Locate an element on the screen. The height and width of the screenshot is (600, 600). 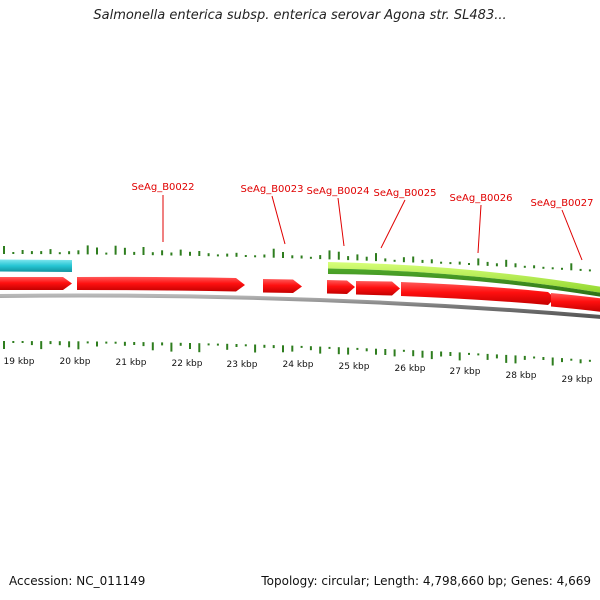
gene-label-seag-b0027: SeAg_B0027 is located at coordinates (562, 203).